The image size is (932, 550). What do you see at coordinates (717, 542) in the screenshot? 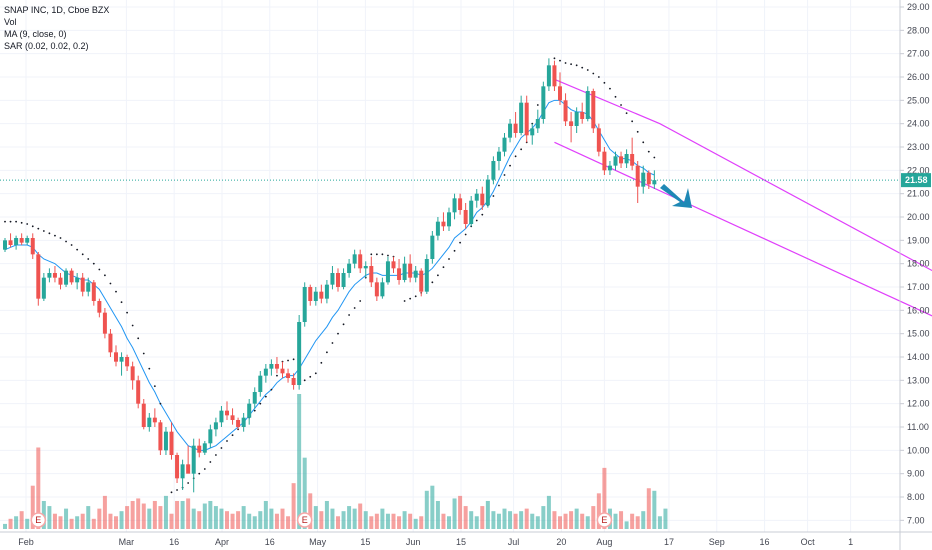
I see `x-tick-label: Sep` at bounding box center [717, 542].